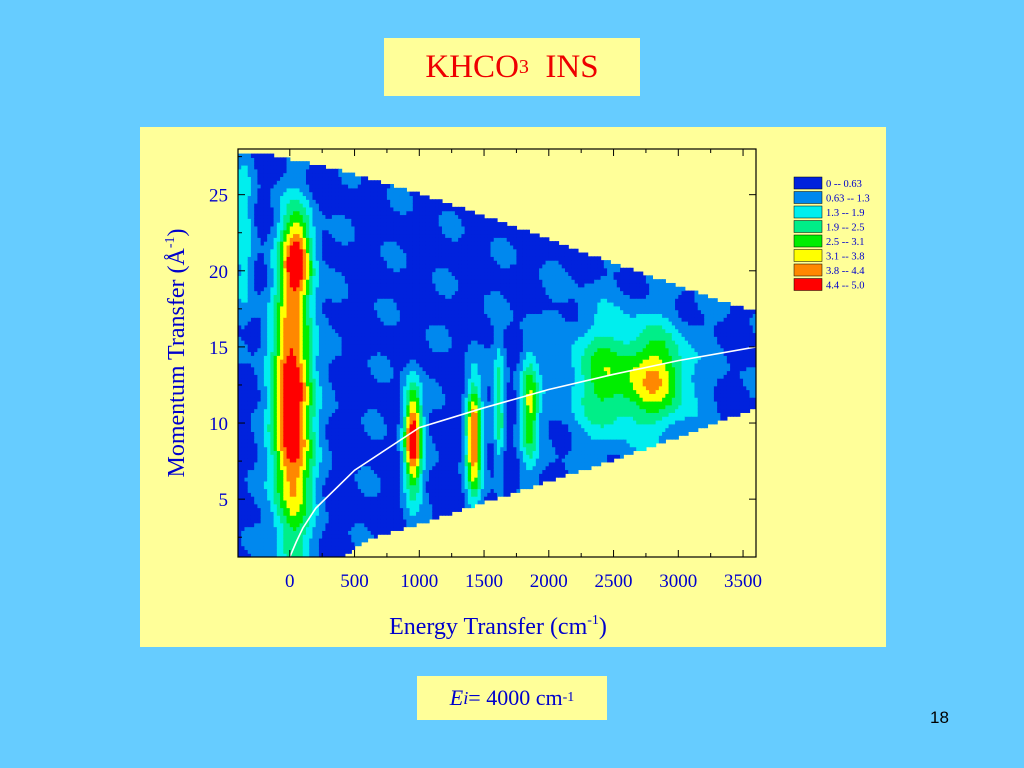 The image size is (1024, 768). I want to click on title-subscript: 3, so click(524, 67).